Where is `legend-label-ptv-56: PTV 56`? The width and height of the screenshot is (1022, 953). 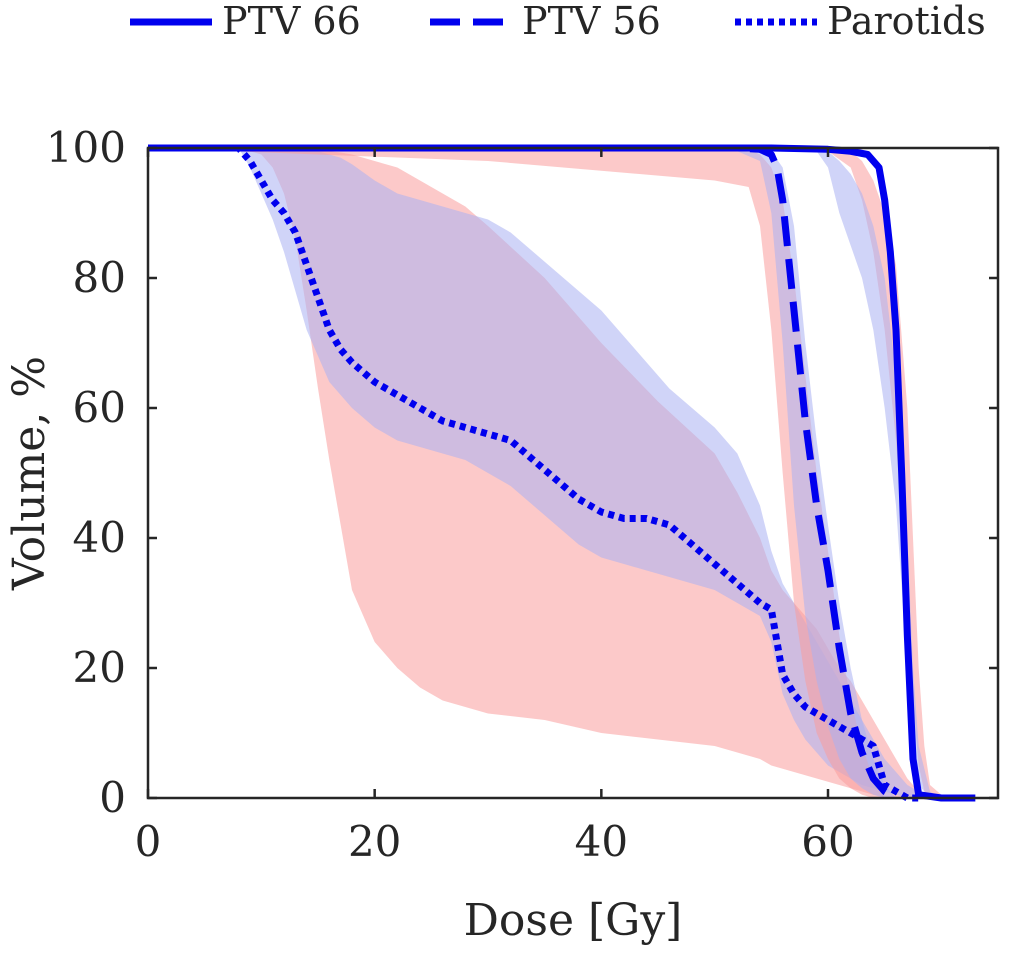 legend-label-ptv-56: PTV 56 is located at coordinates (591, 21).